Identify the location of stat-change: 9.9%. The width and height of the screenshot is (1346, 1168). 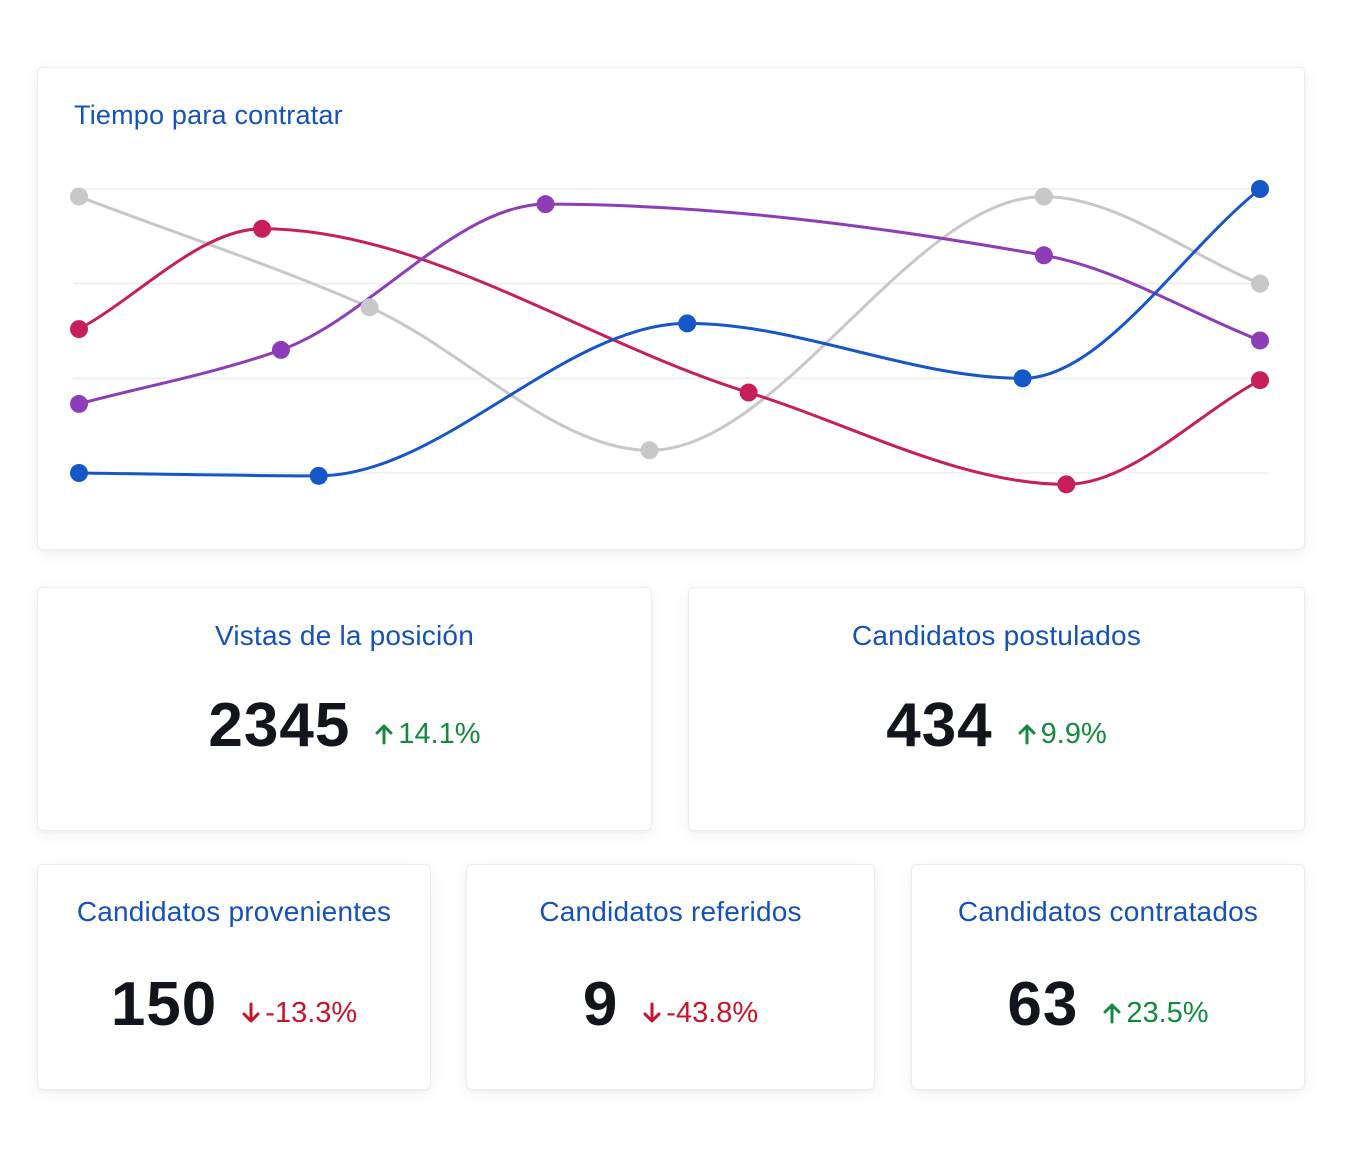
(1062, 734).